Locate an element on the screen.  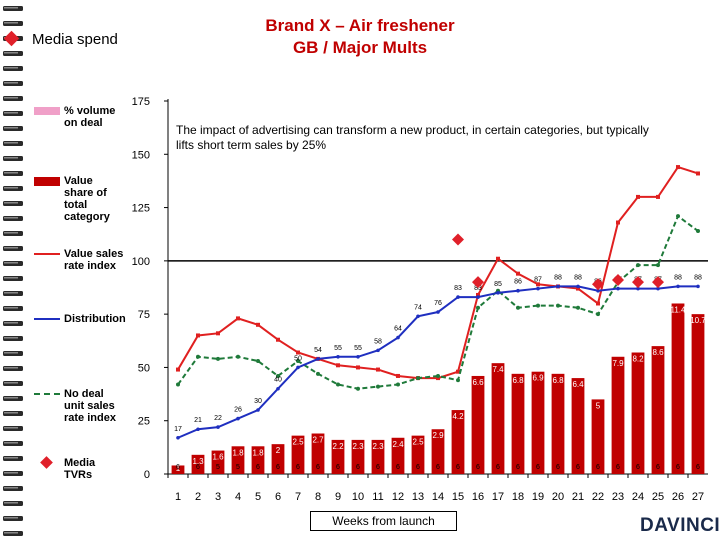
x-tick-label: 3 is located at coordinates (218, 497).